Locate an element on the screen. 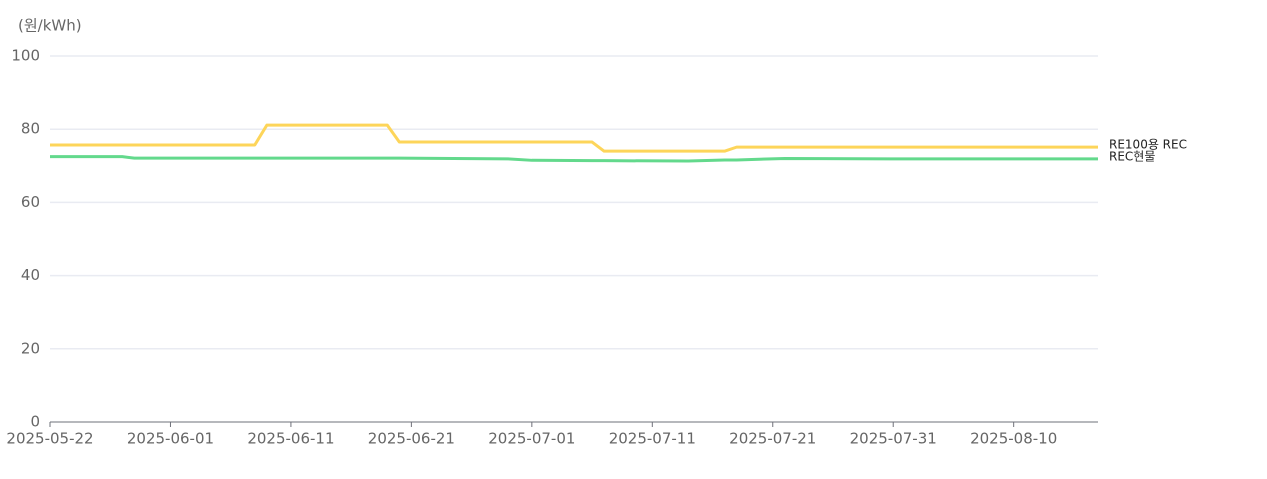 The width and height of the screenshot is (1267, 479). x-tick-label: 2025-06-11 is located at coordinates (290, 439).